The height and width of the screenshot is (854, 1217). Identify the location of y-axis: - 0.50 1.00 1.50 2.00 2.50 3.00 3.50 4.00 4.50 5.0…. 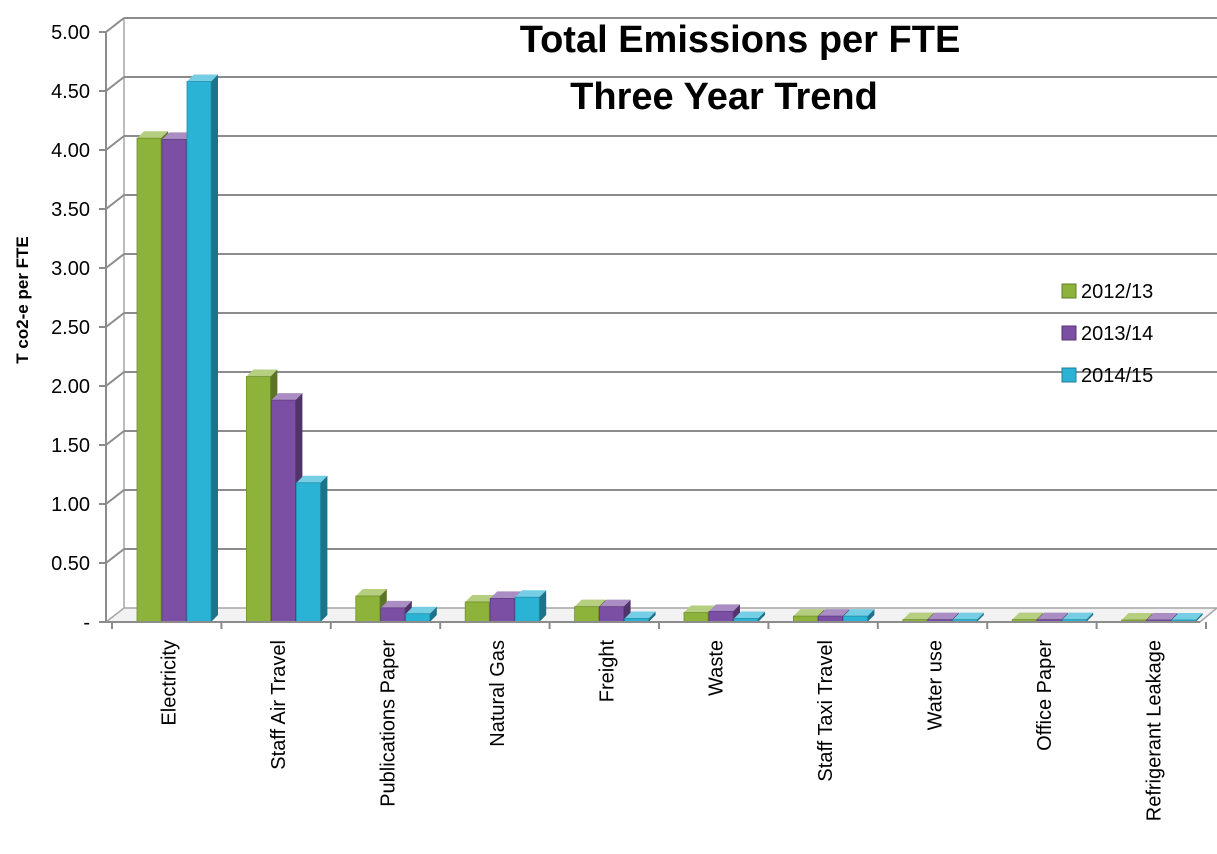
(79, 328).